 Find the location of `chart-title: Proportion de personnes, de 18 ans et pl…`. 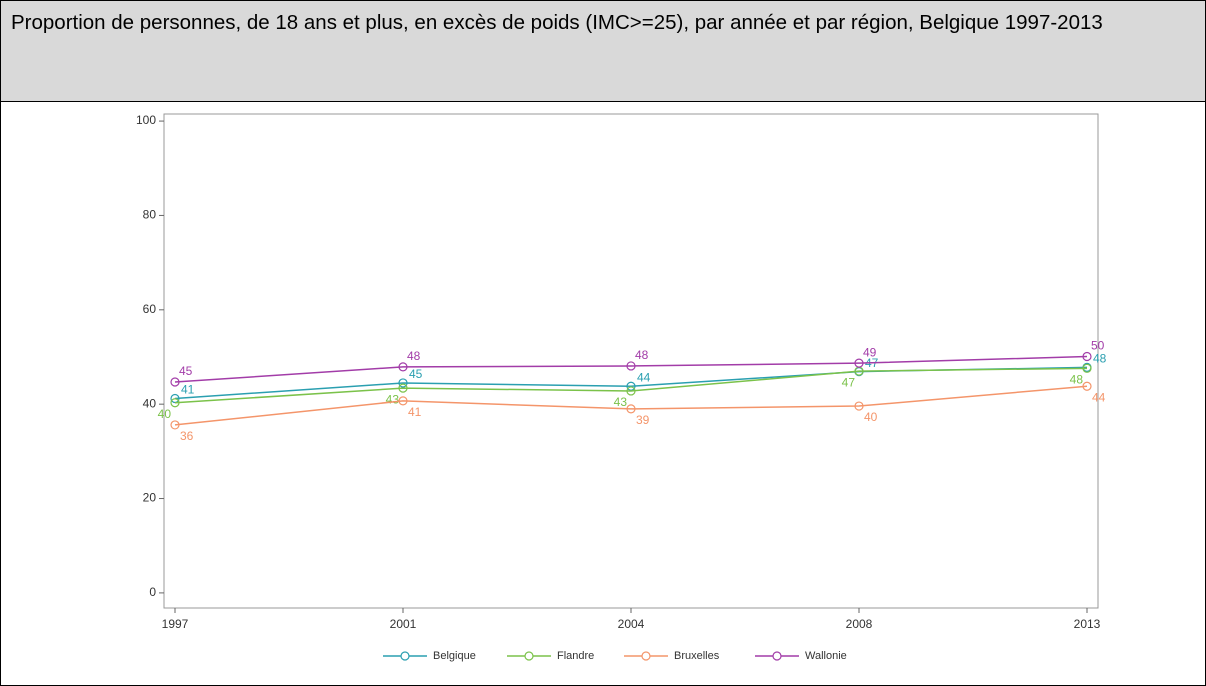

chart-title: Proportion de personnes, de 18 ans et pl… is located at coordinates (603, 51).